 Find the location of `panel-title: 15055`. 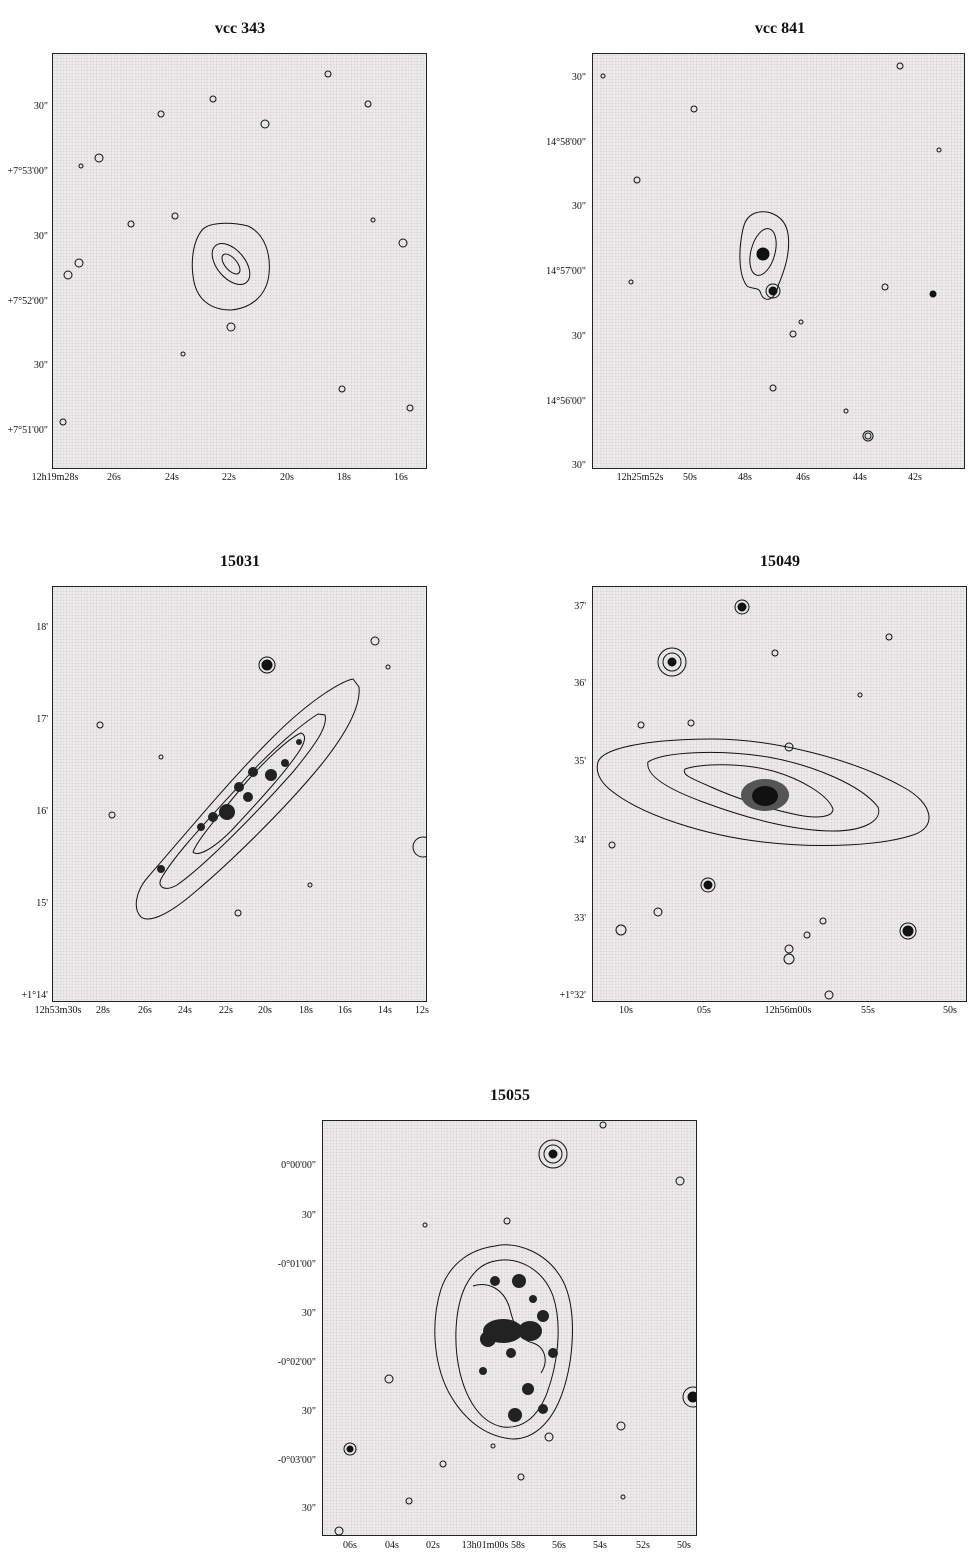

panel-title: 15055 is located at coordinates (510, 1095).